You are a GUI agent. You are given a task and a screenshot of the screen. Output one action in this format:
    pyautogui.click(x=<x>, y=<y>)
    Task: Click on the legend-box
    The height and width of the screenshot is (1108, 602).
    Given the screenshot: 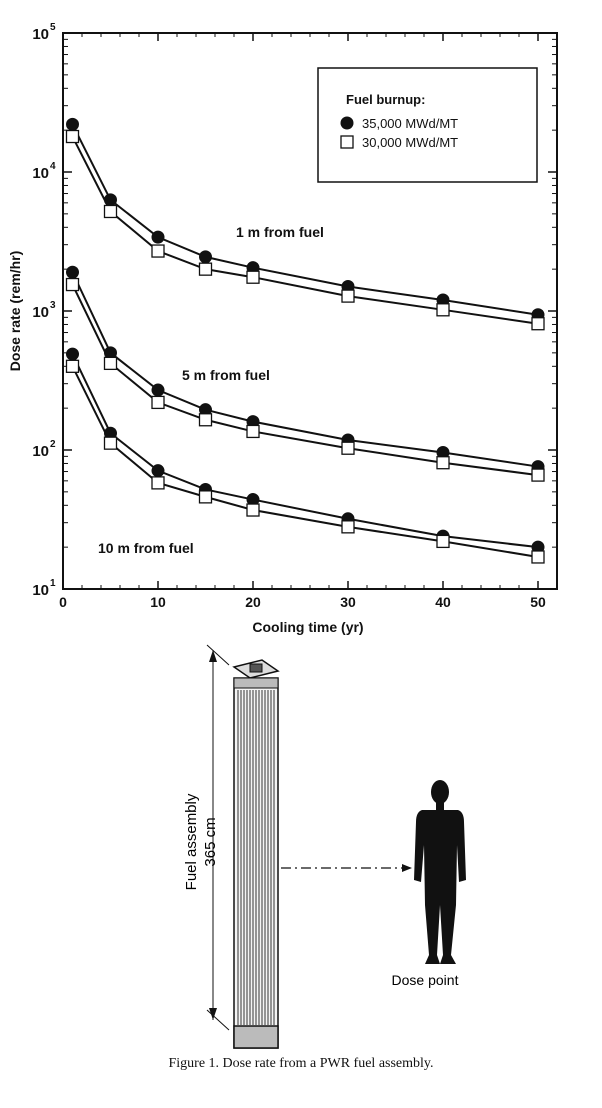 What is the action you would take?
    pyautogui.click(x=427, y=125)
    